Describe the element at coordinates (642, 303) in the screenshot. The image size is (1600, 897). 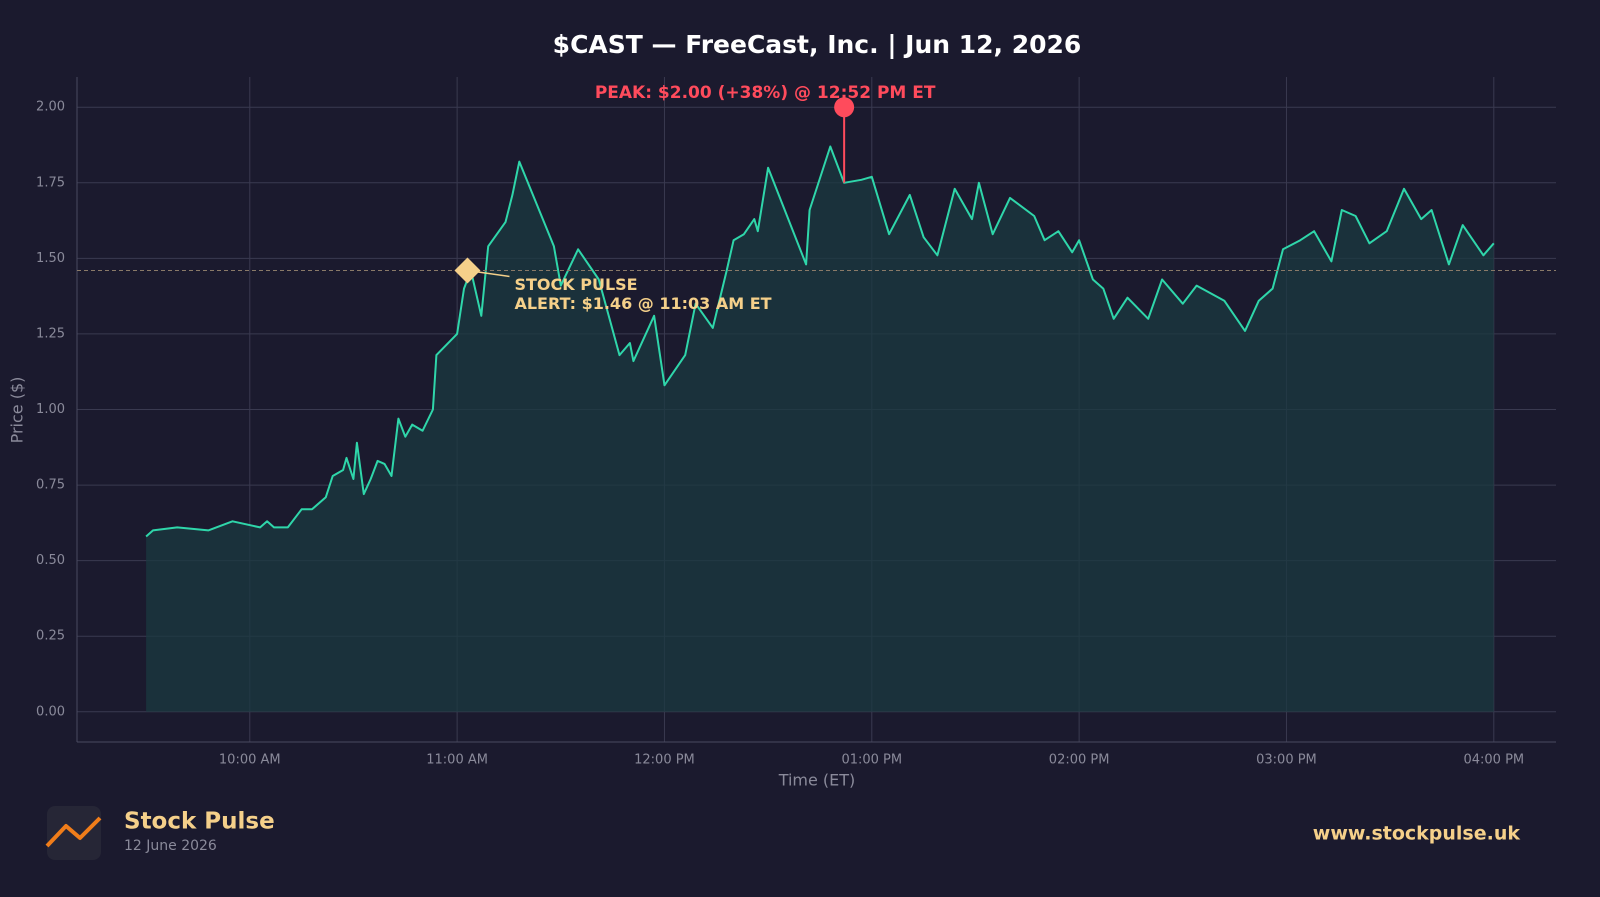
I see `alert-label: ALERT: $1.46 @ 11:03 AM ET` at that location.